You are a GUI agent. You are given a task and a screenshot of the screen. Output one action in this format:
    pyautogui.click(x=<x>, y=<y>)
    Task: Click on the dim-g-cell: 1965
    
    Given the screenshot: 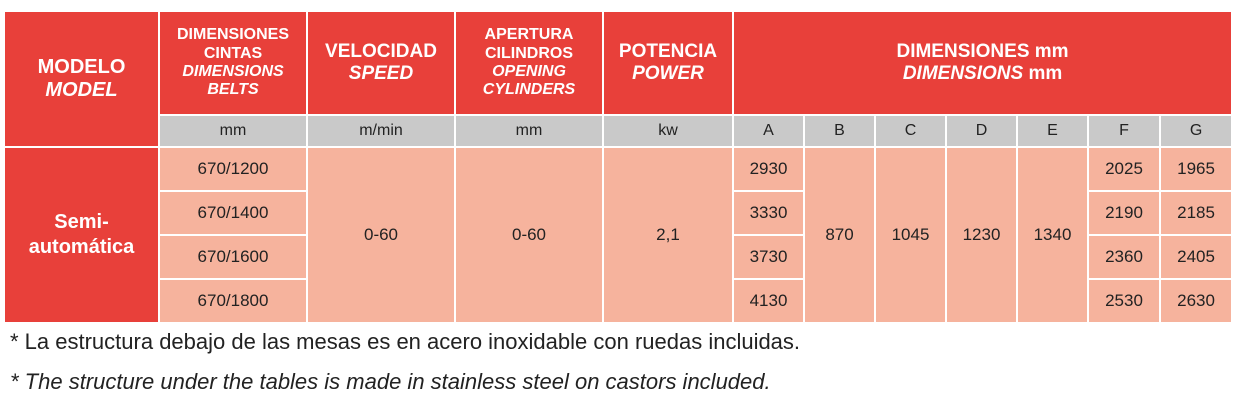 What is the action you would take?
    pyautogui.click(x=1195, y=169)
    